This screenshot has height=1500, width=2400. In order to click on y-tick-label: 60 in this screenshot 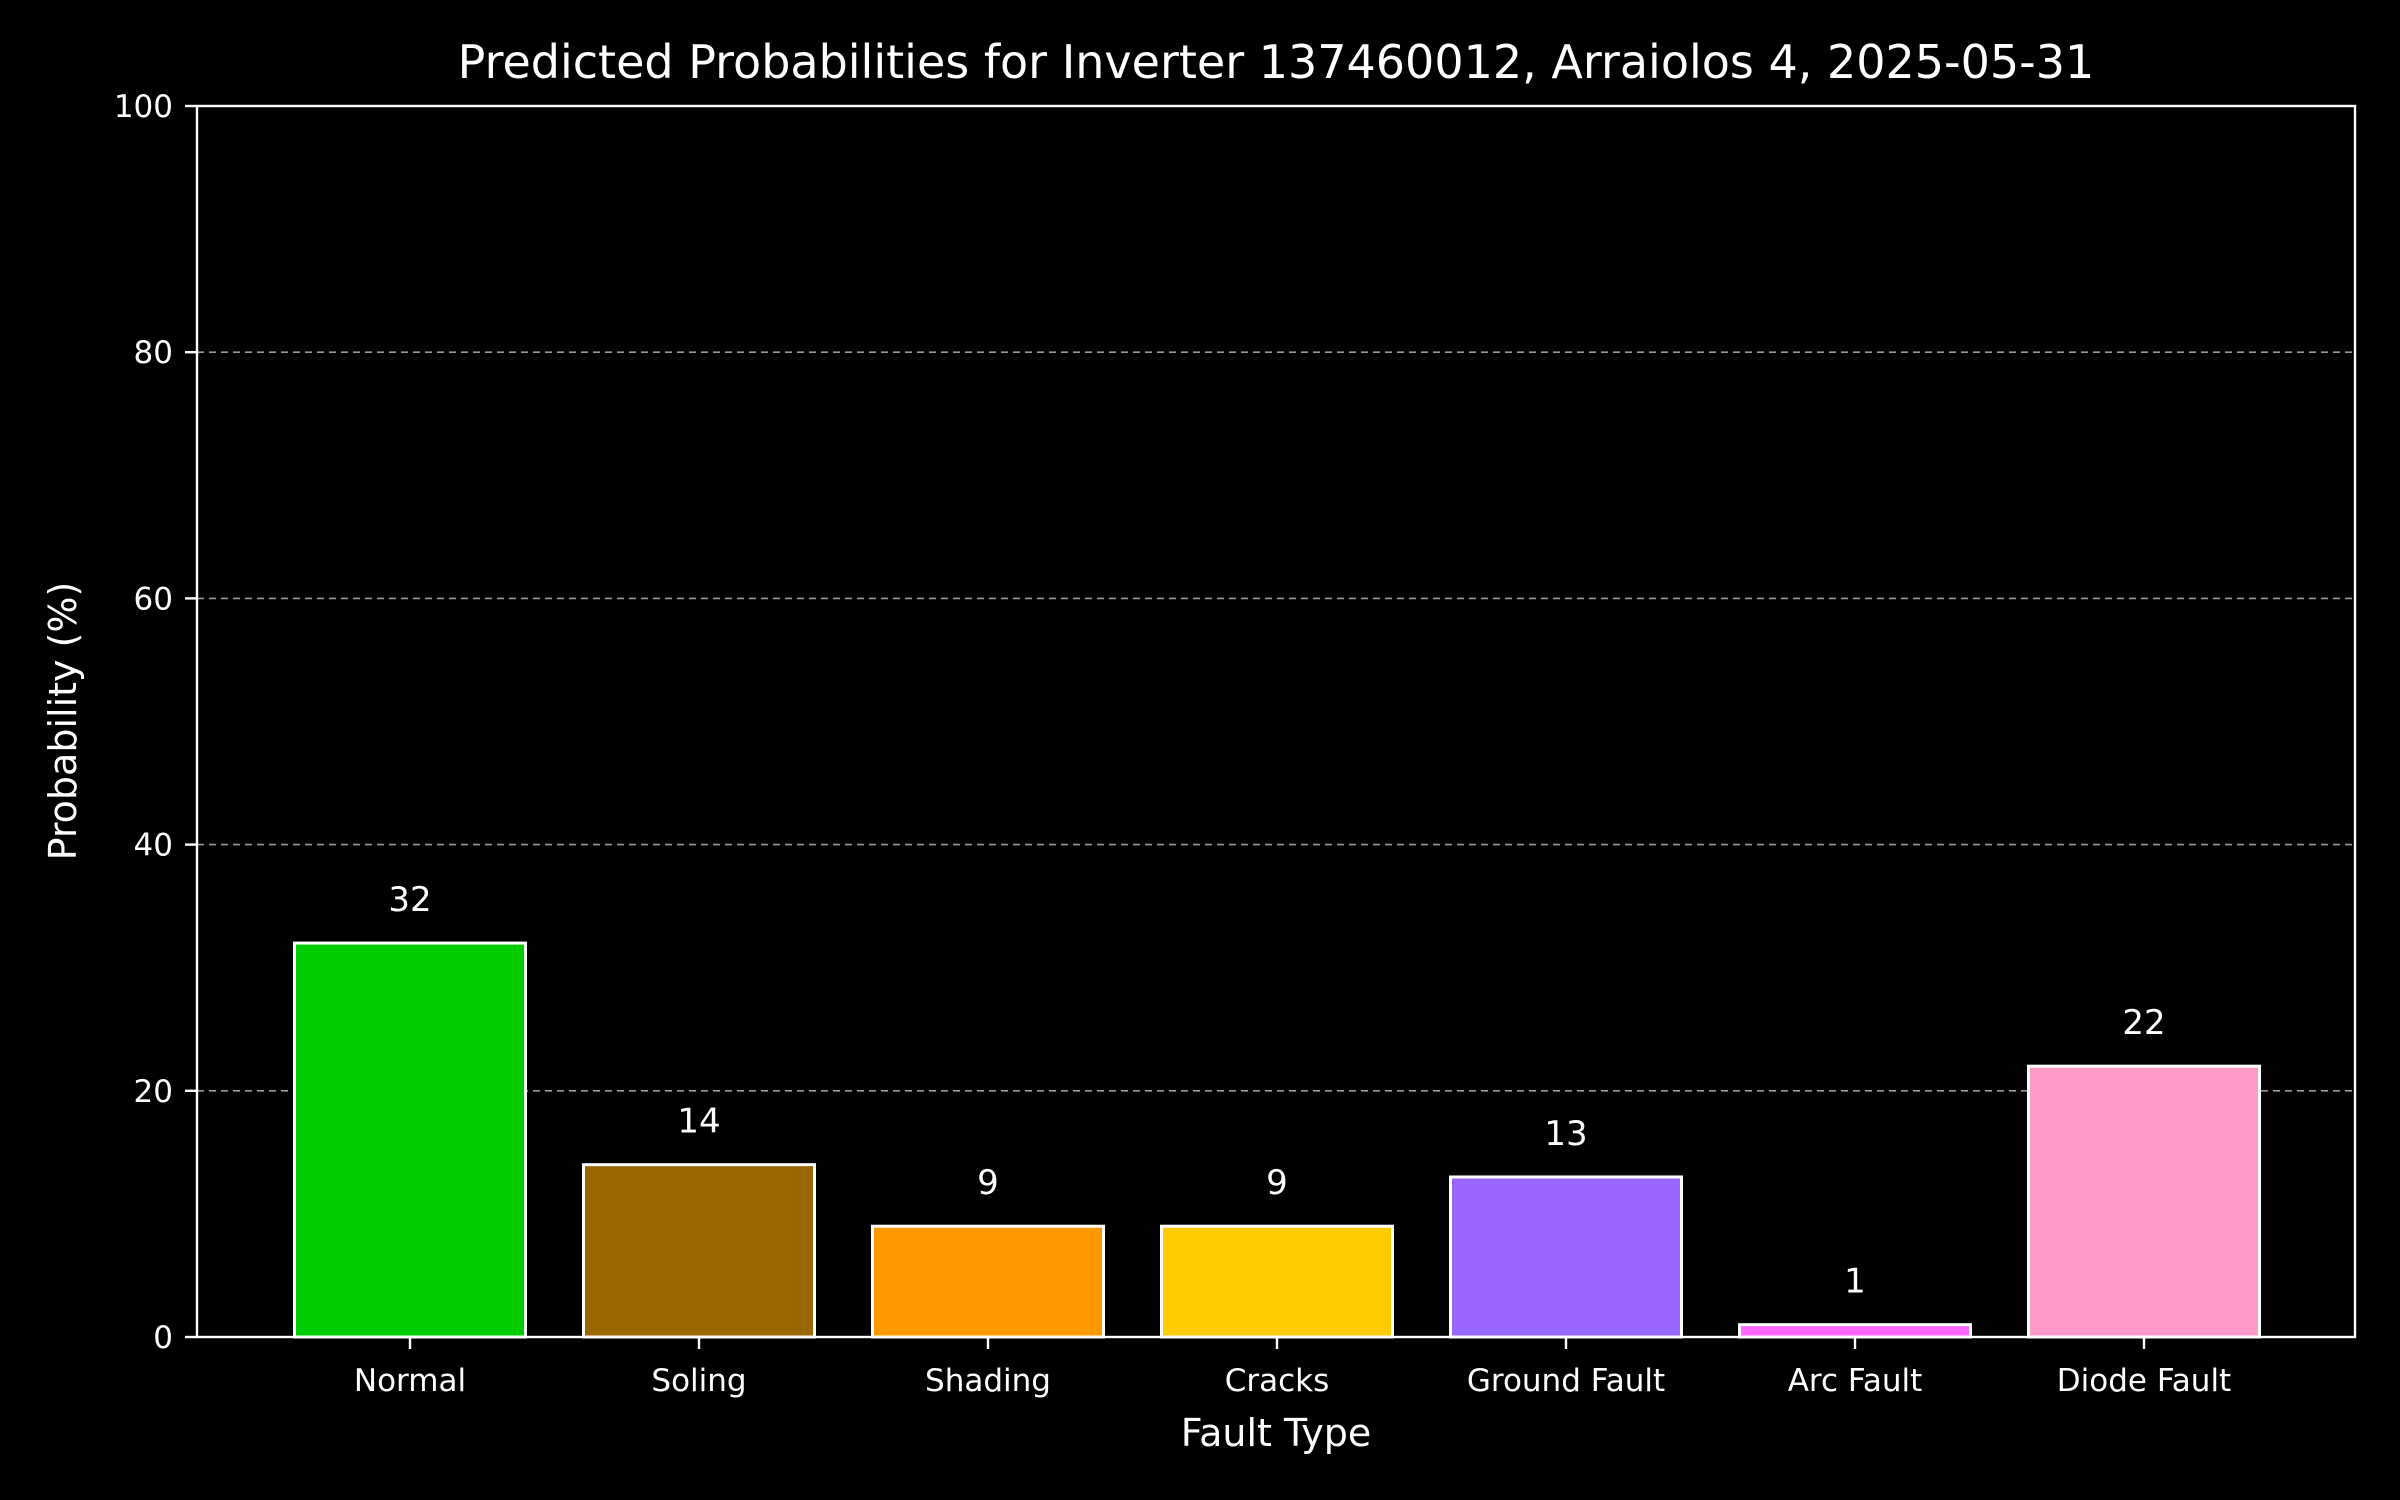, I will do `click(153, 599)`.